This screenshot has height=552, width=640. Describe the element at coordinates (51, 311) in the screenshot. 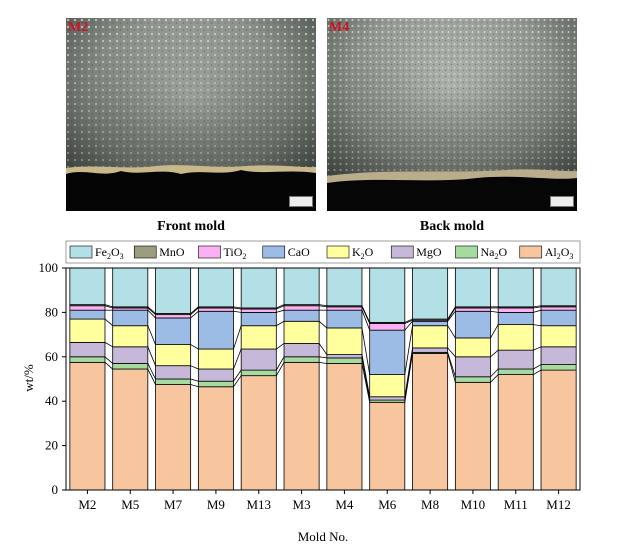

I see `y-tick-label: 80` at that location.